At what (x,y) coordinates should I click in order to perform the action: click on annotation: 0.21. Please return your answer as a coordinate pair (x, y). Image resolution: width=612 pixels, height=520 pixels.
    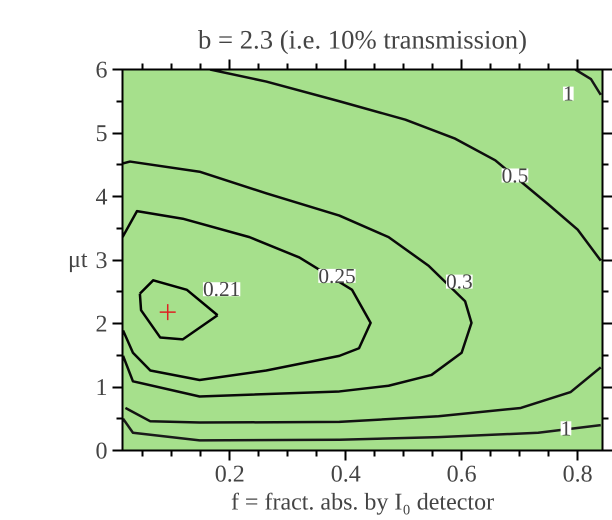
    Looking at the image, I should click on (221, 289).